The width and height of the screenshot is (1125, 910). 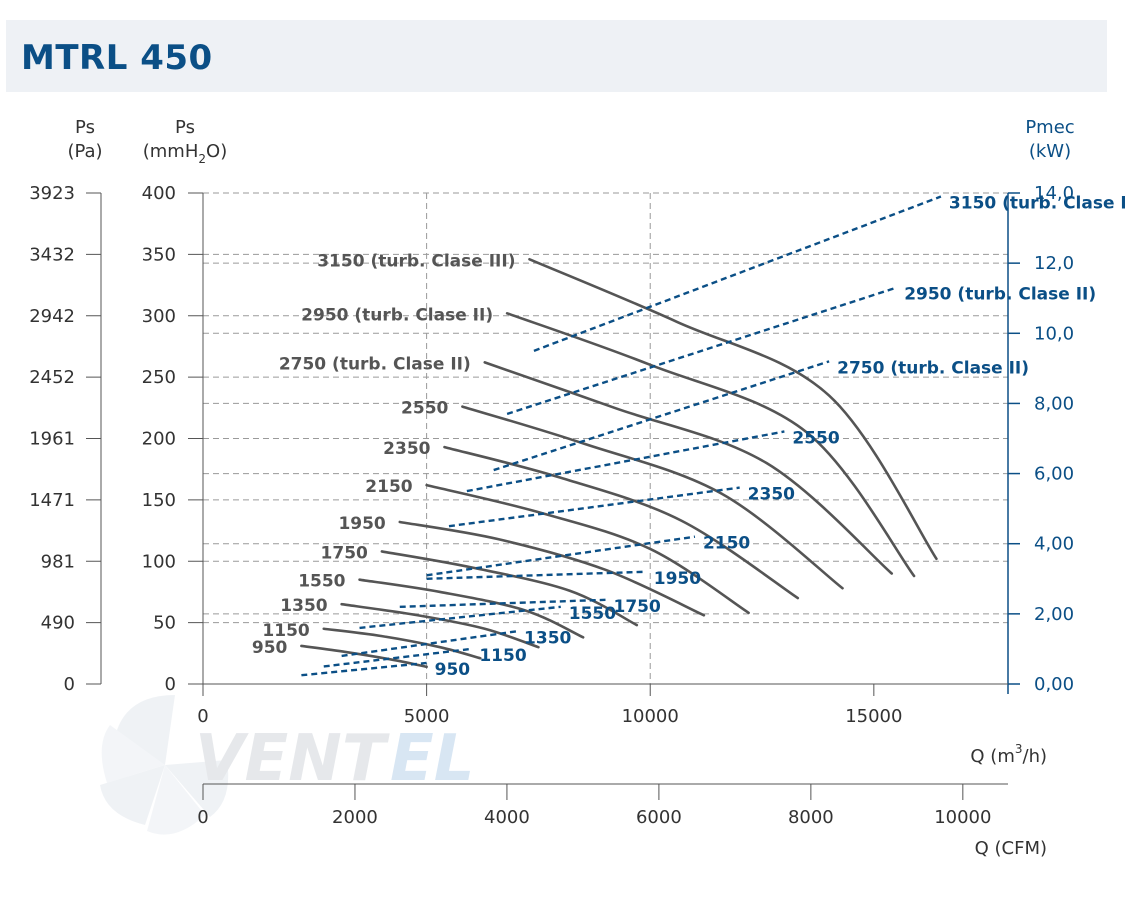 I want to click on pmec-axis-title: Pmec, so click(x=1049, y=127).